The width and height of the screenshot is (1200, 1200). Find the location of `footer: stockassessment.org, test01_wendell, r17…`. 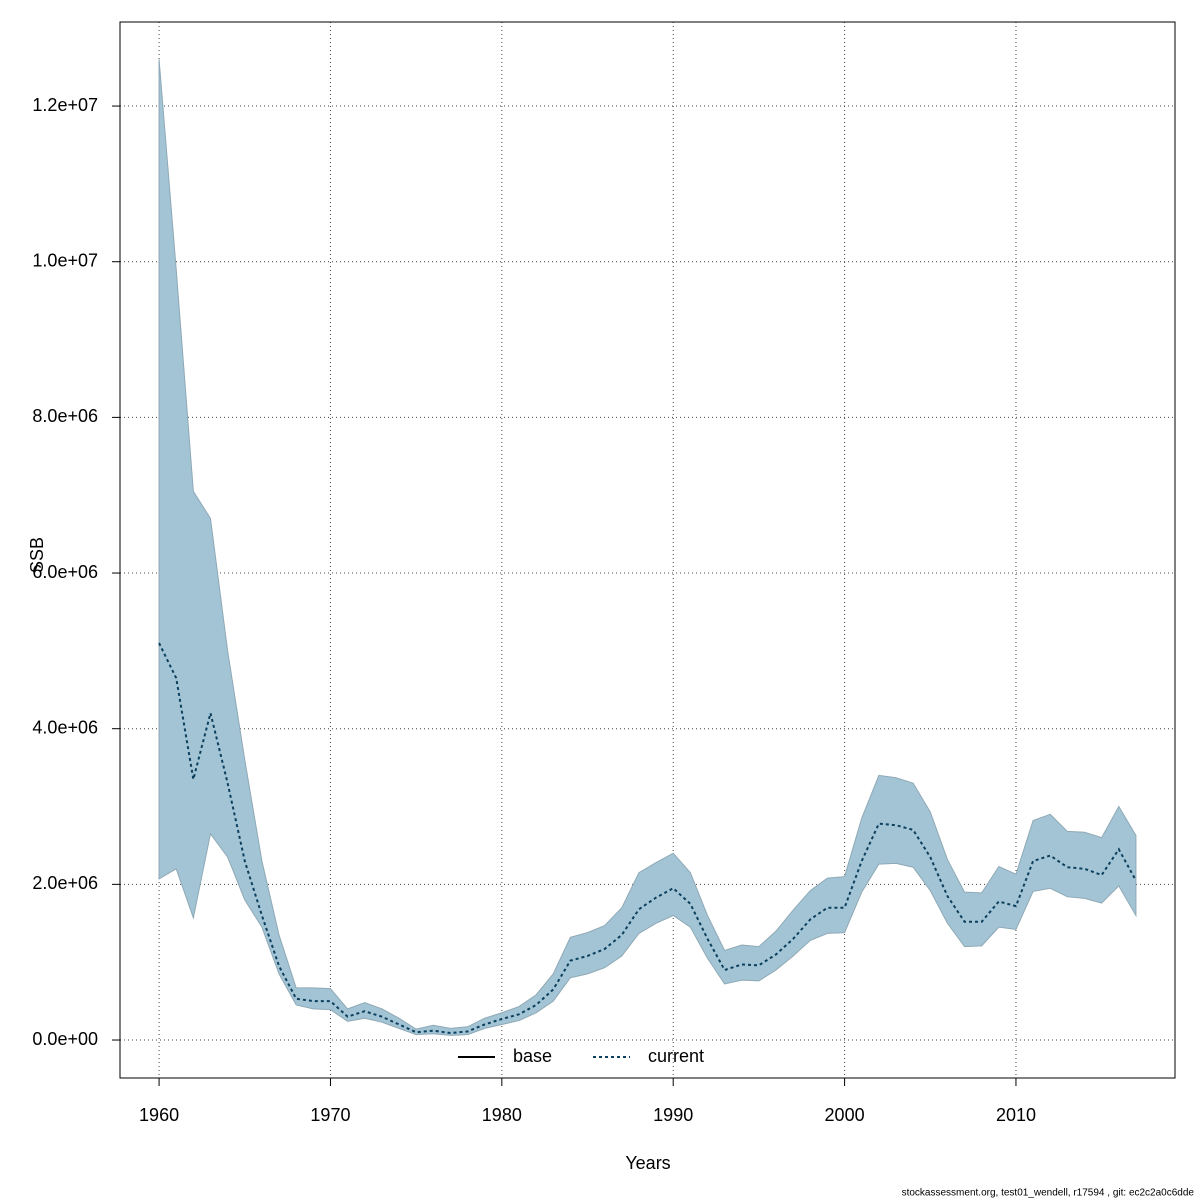

footer: stockassessment.org, test01_wendell, r17… is located at coordinates (1048, 1193).